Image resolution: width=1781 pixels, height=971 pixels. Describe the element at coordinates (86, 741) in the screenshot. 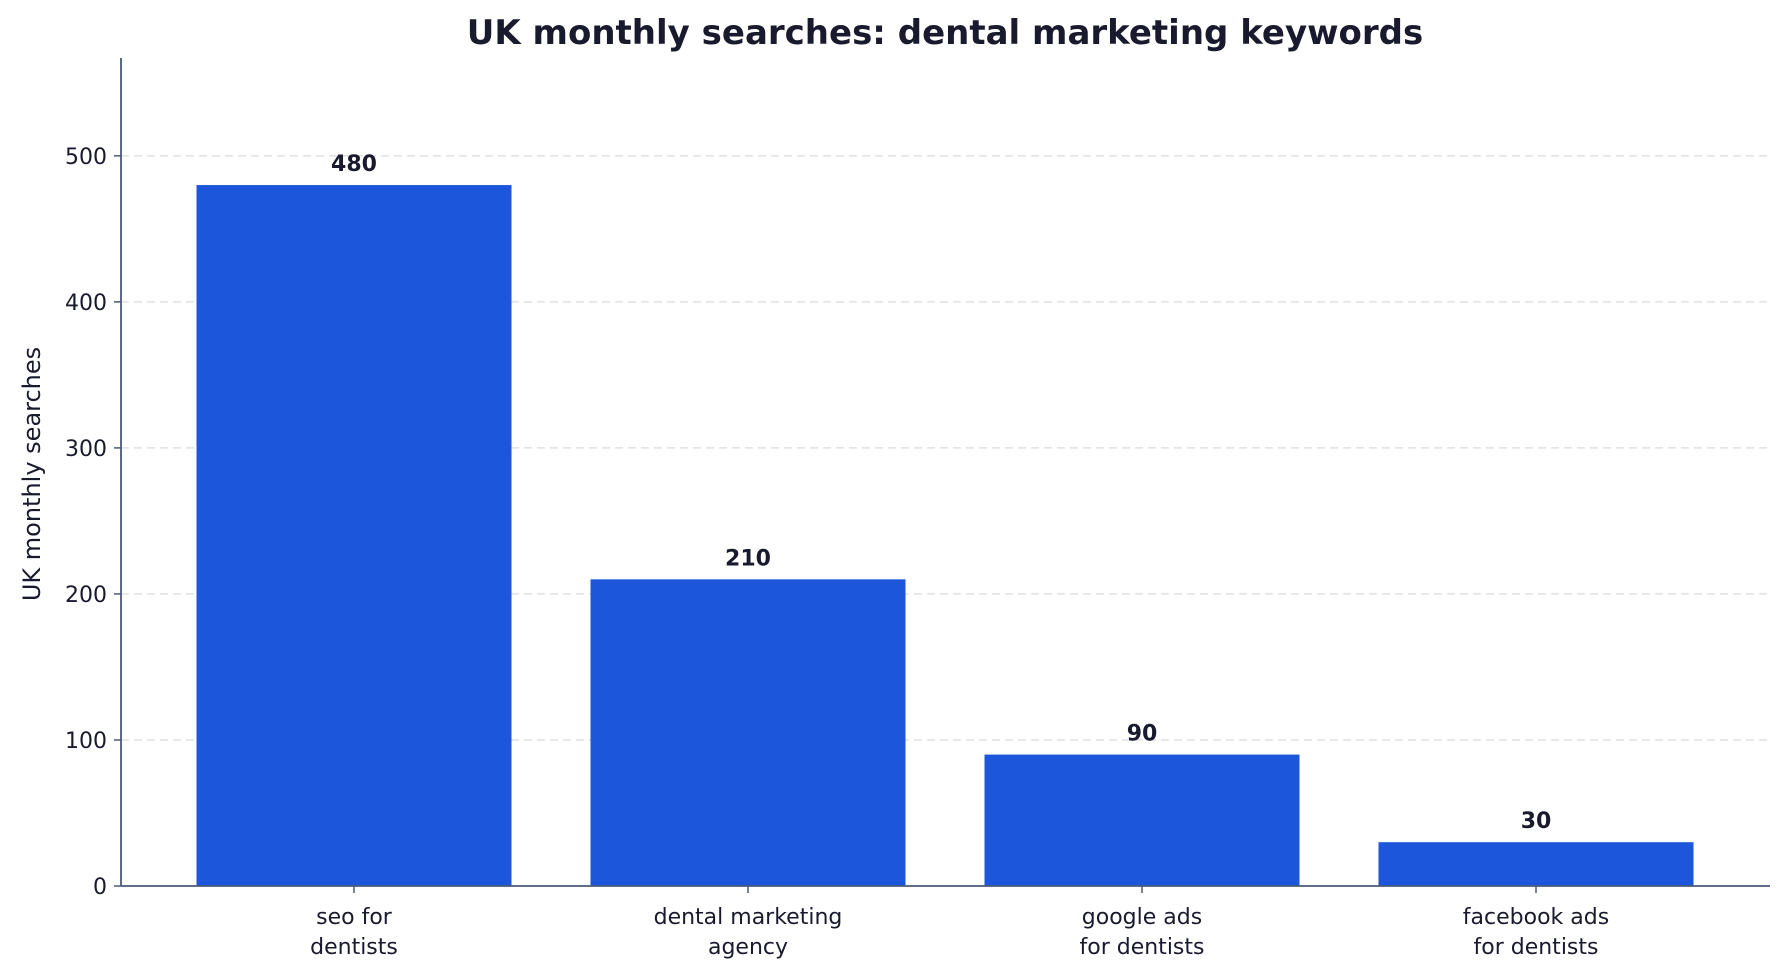

I see `y-tick-label: 100` at that location.